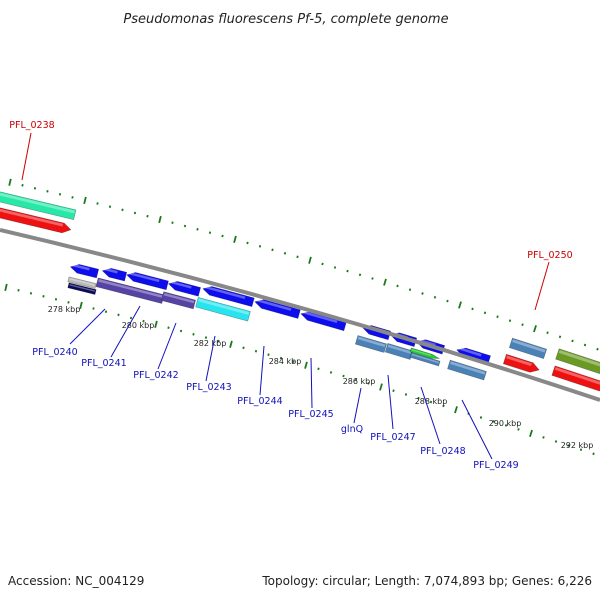 The height and width of the screenshot is (600, 600). What do you see at coordinates (64, 309) in the screenshot?
I see `tick-label: 278 kbp` at bounding box center [64, 309].